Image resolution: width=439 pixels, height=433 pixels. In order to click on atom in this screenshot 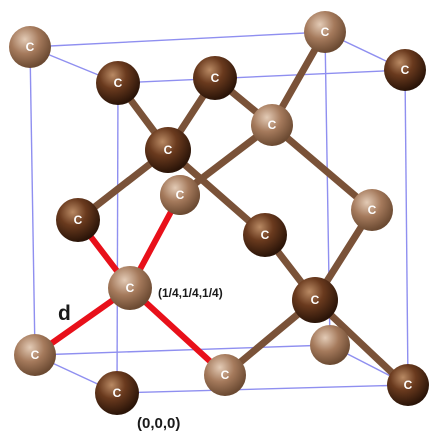, I will do `click(330, 345)`.